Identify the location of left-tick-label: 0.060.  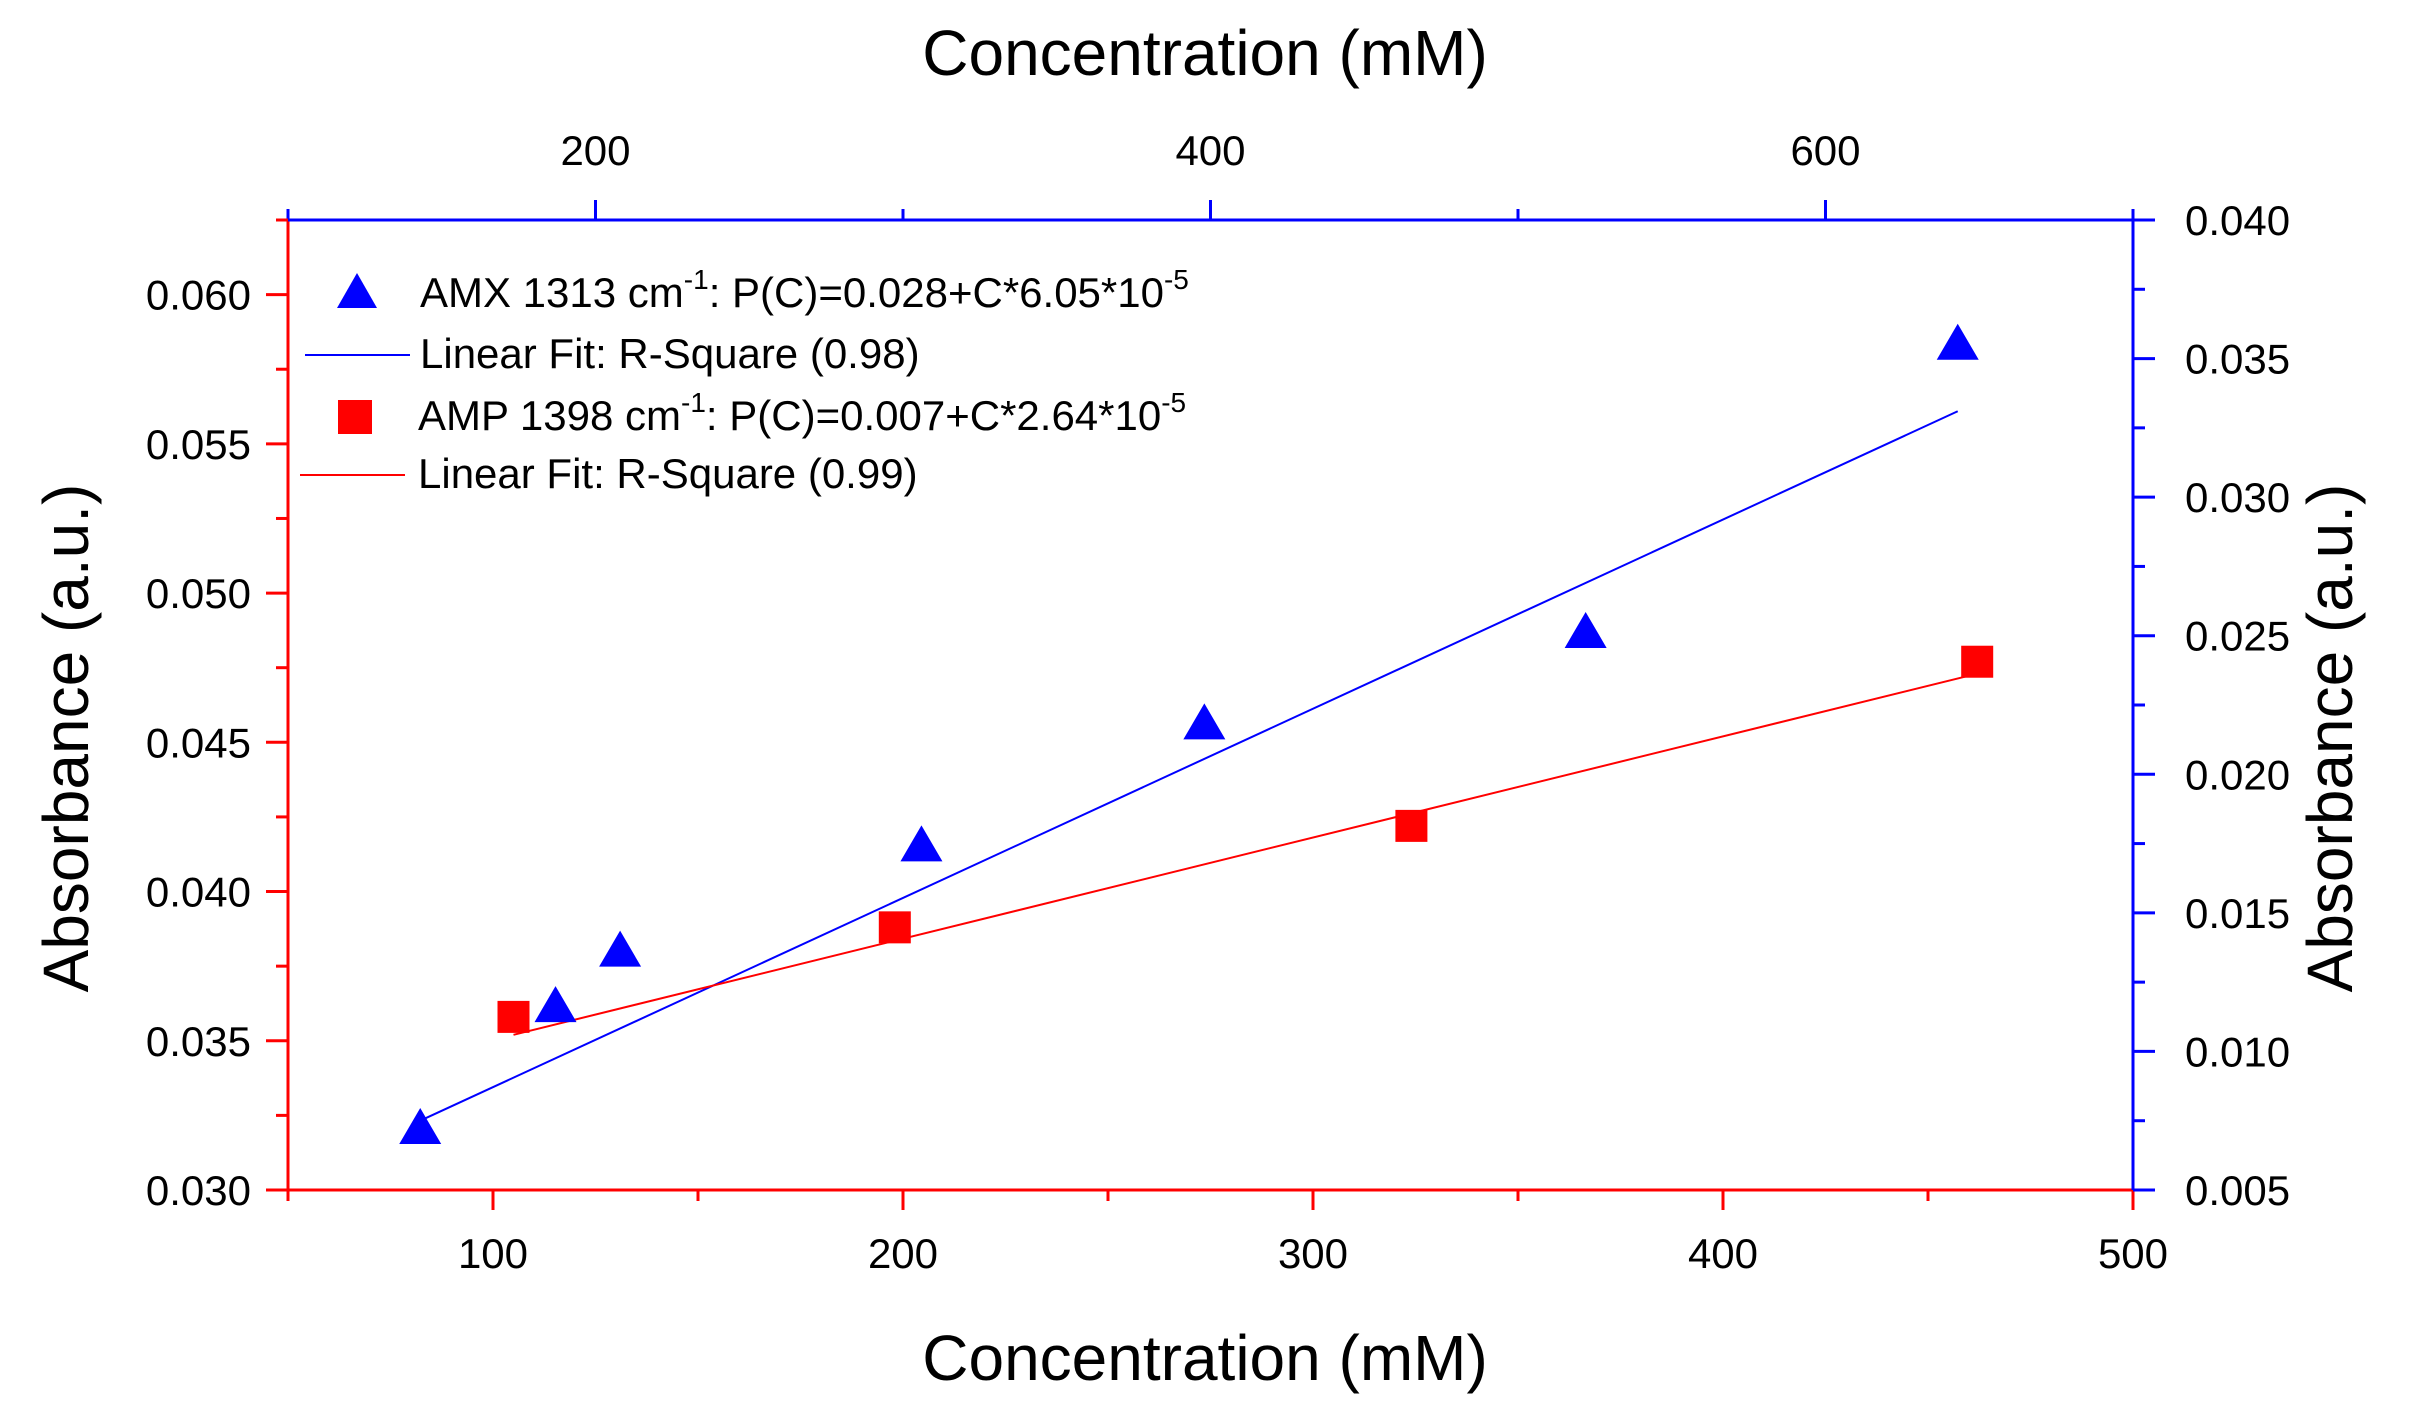
(198, 295).